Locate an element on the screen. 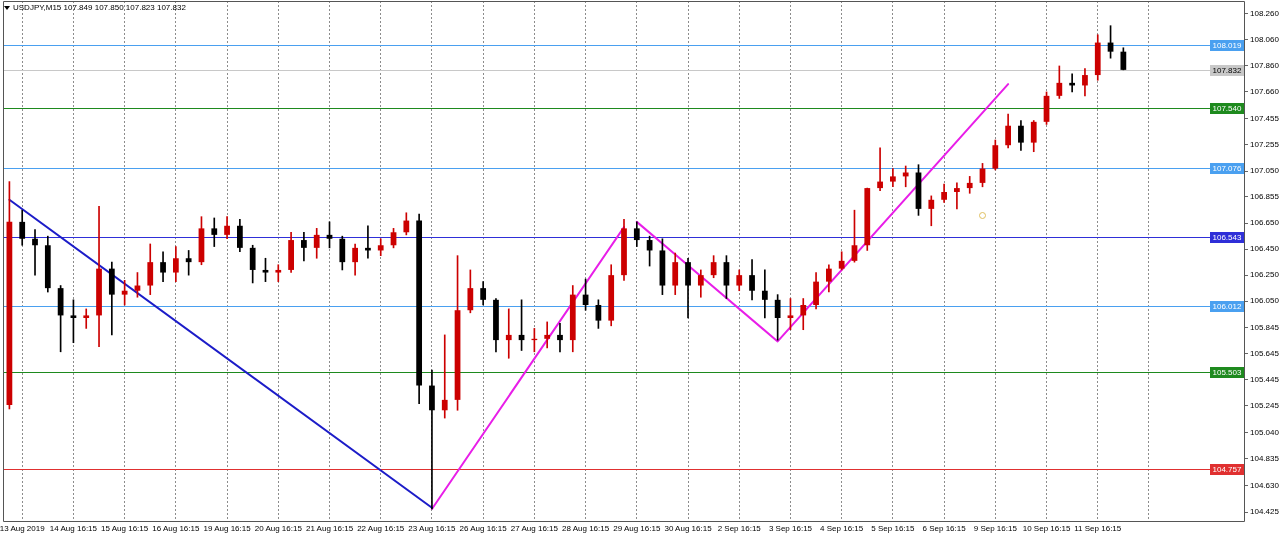 The height and width of the screenshot is (535, 1280). ref-line-label: 106.012 is located at coordinates (1227, 307).